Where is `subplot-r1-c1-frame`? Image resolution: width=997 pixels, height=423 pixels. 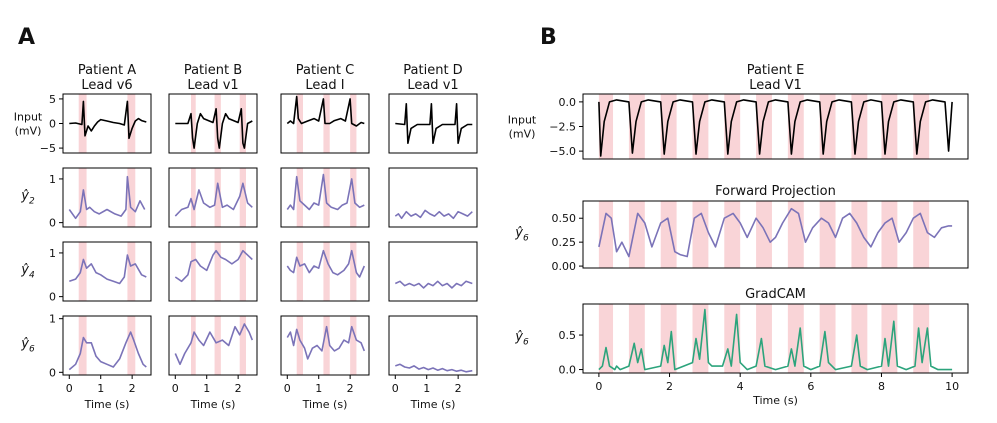 subplot-r1-c1-frame is located at coordinates (213, 197).